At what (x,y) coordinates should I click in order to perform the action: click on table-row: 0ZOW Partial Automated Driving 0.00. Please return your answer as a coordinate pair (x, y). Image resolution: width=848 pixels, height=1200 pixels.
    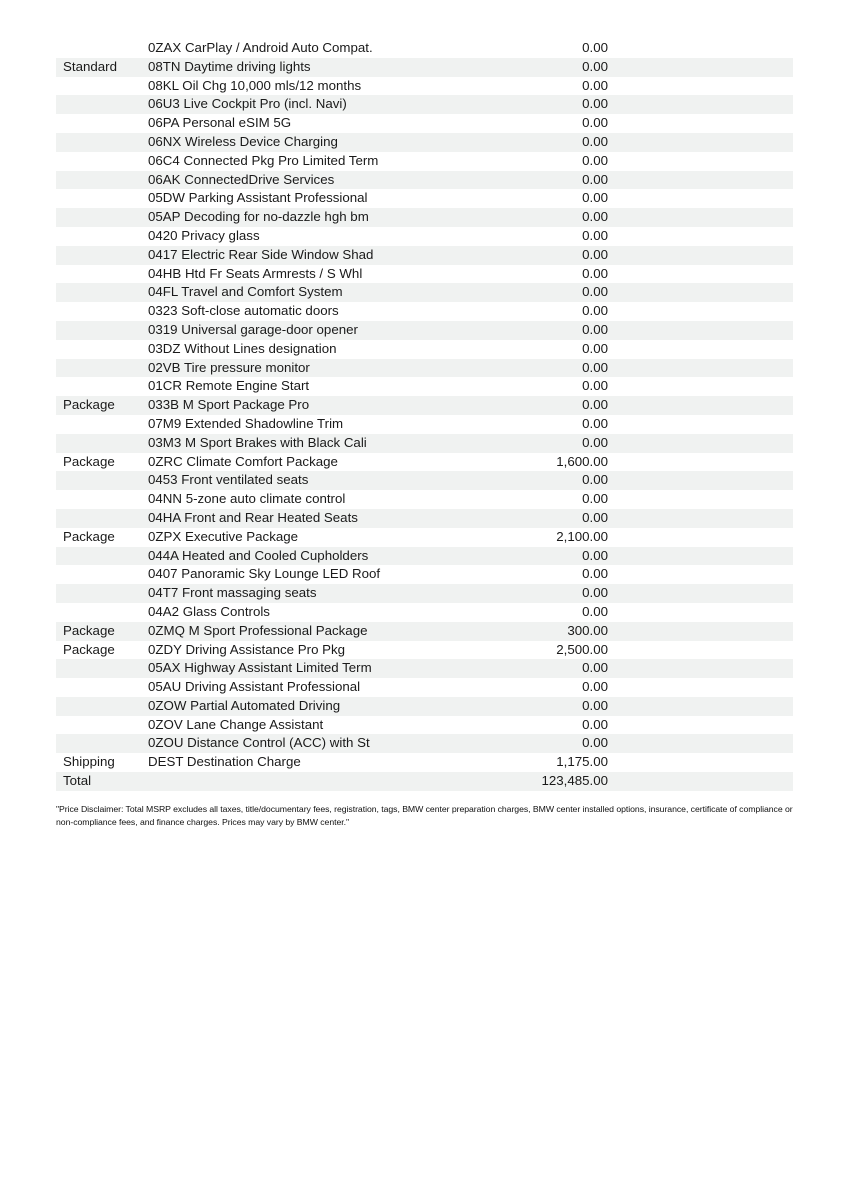
    Looking at the image, I should click on (424, 706).